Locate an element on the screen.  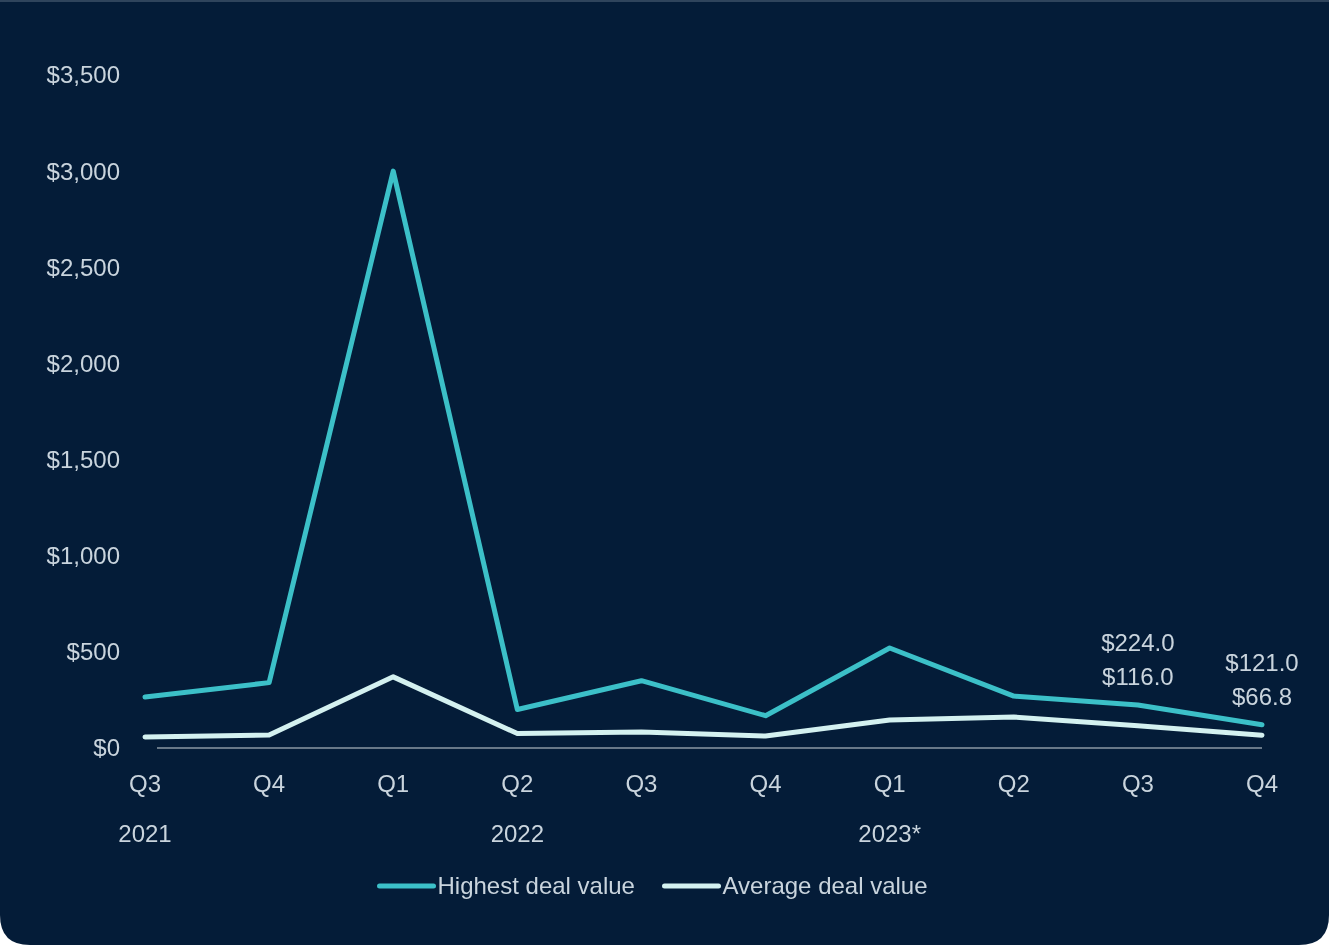
text: 2022 is located at coordinates (517, 833).